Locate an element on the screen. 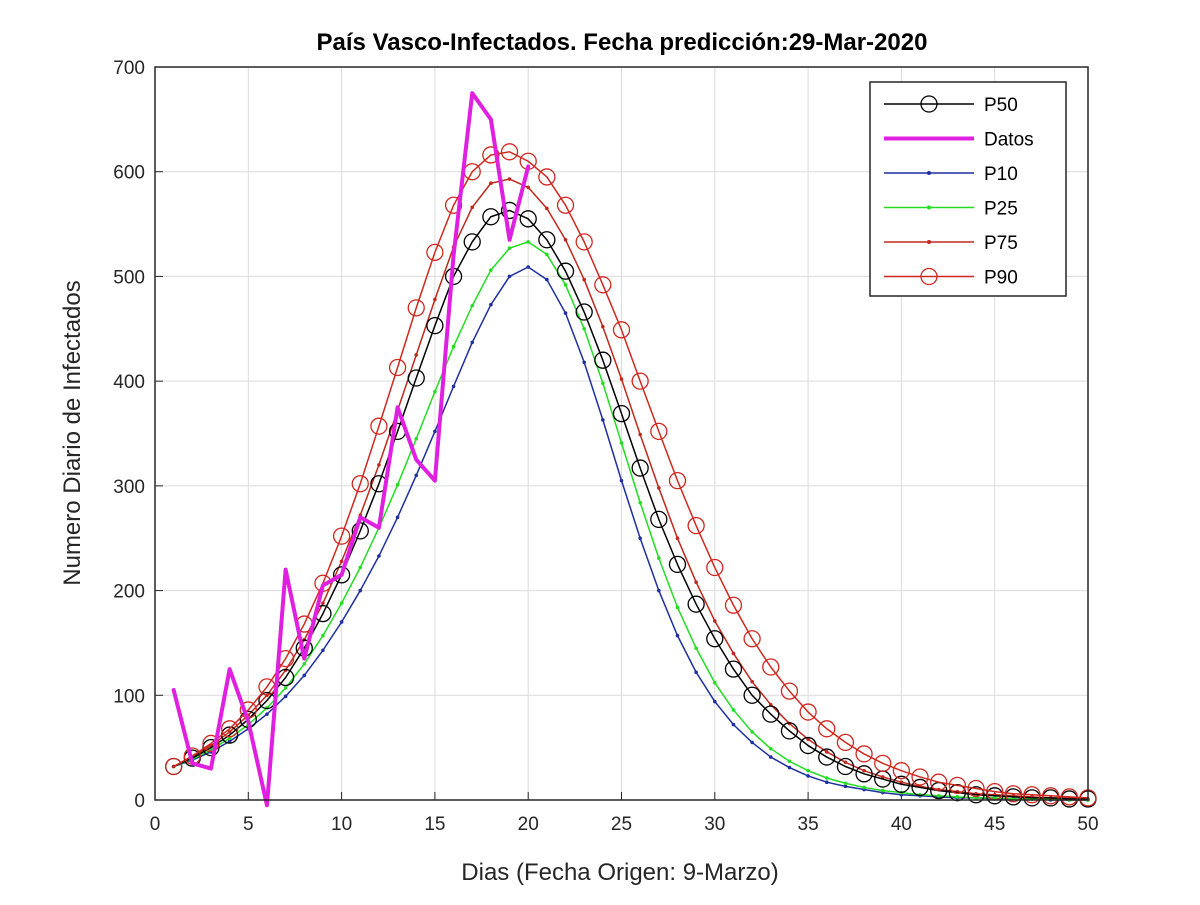  legend-marker-p75 is located at coordinates (929, 242).